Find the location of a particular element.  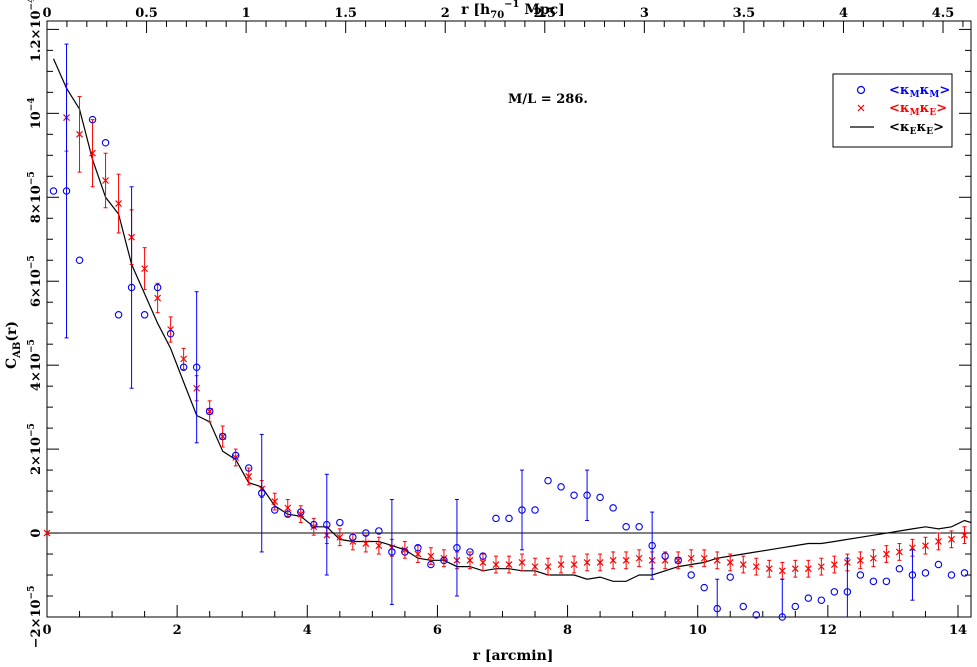

legend-1-sub2: E is located at coordinates (932, 113).